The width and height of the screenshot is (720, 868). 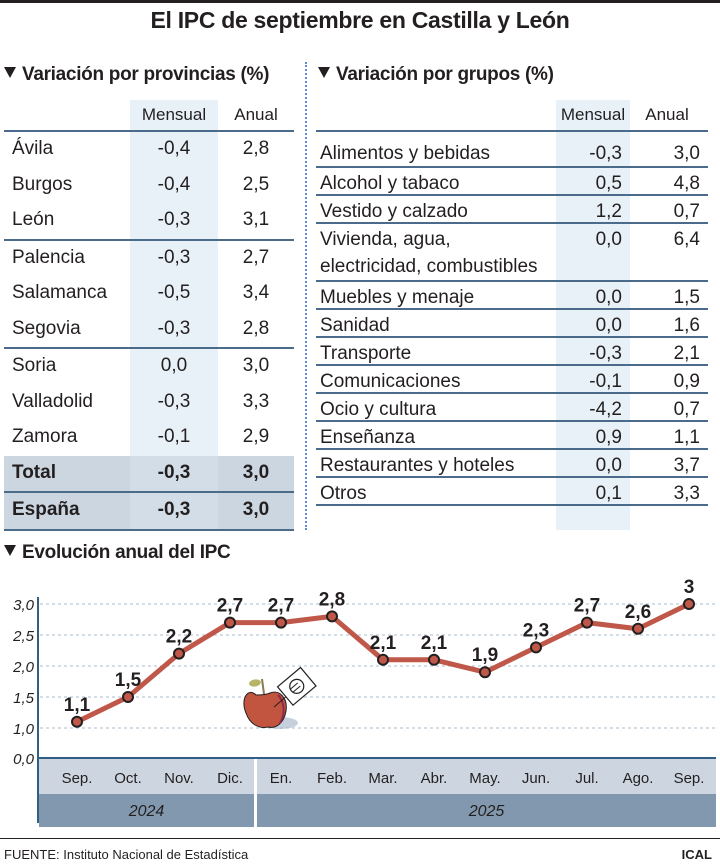 I want to click on province-name: León, so click(x=33, y=219).